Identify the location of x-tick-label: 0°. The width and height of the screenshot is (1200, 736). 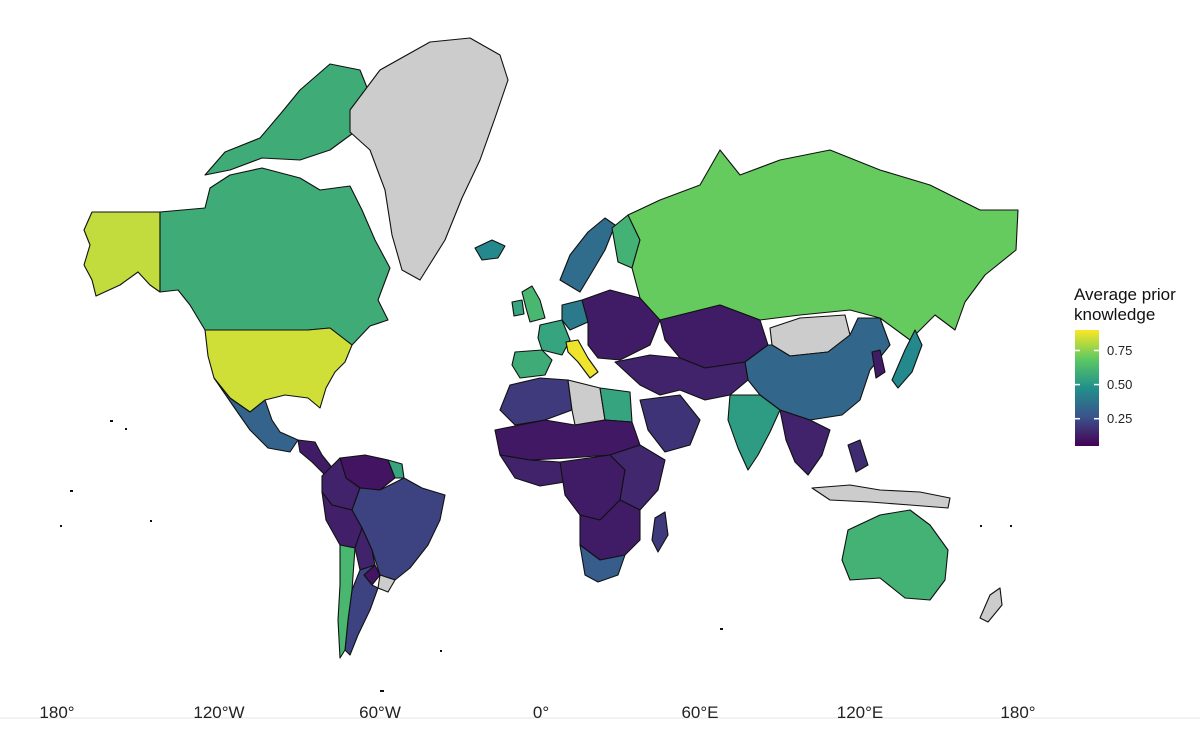
(541, 712).